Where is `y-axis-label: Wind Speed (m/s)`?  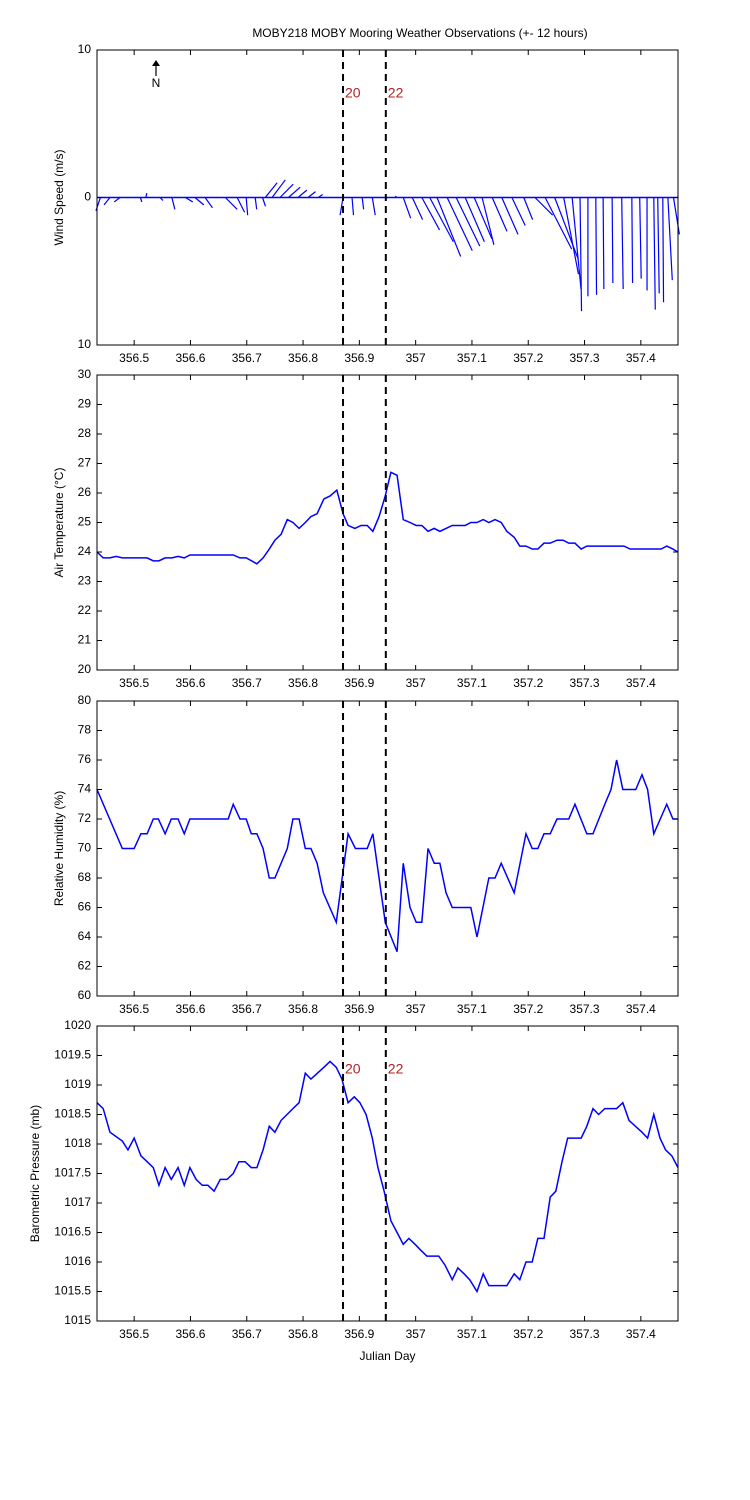
y-axis-label: Wind Speed (m/s) is located at coordinates (59, 197).